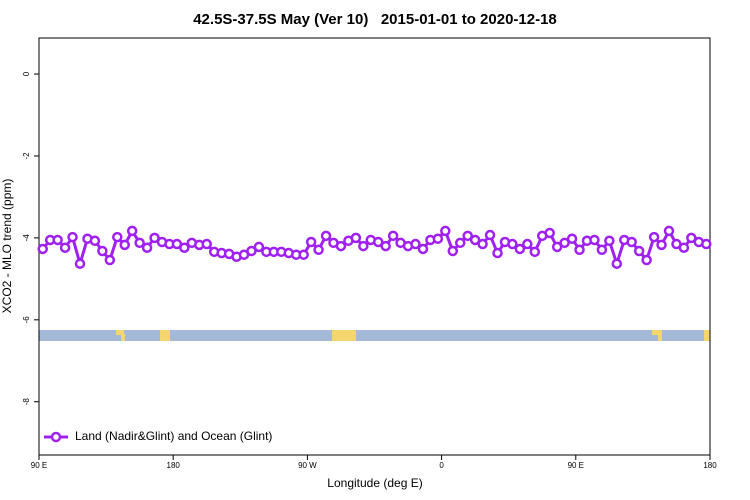  Describe the element at coordinates (173, 436) in the screenshot. I see `legend-label: Land (Nadir&Glint) and Ocean (Glint)` at that location.